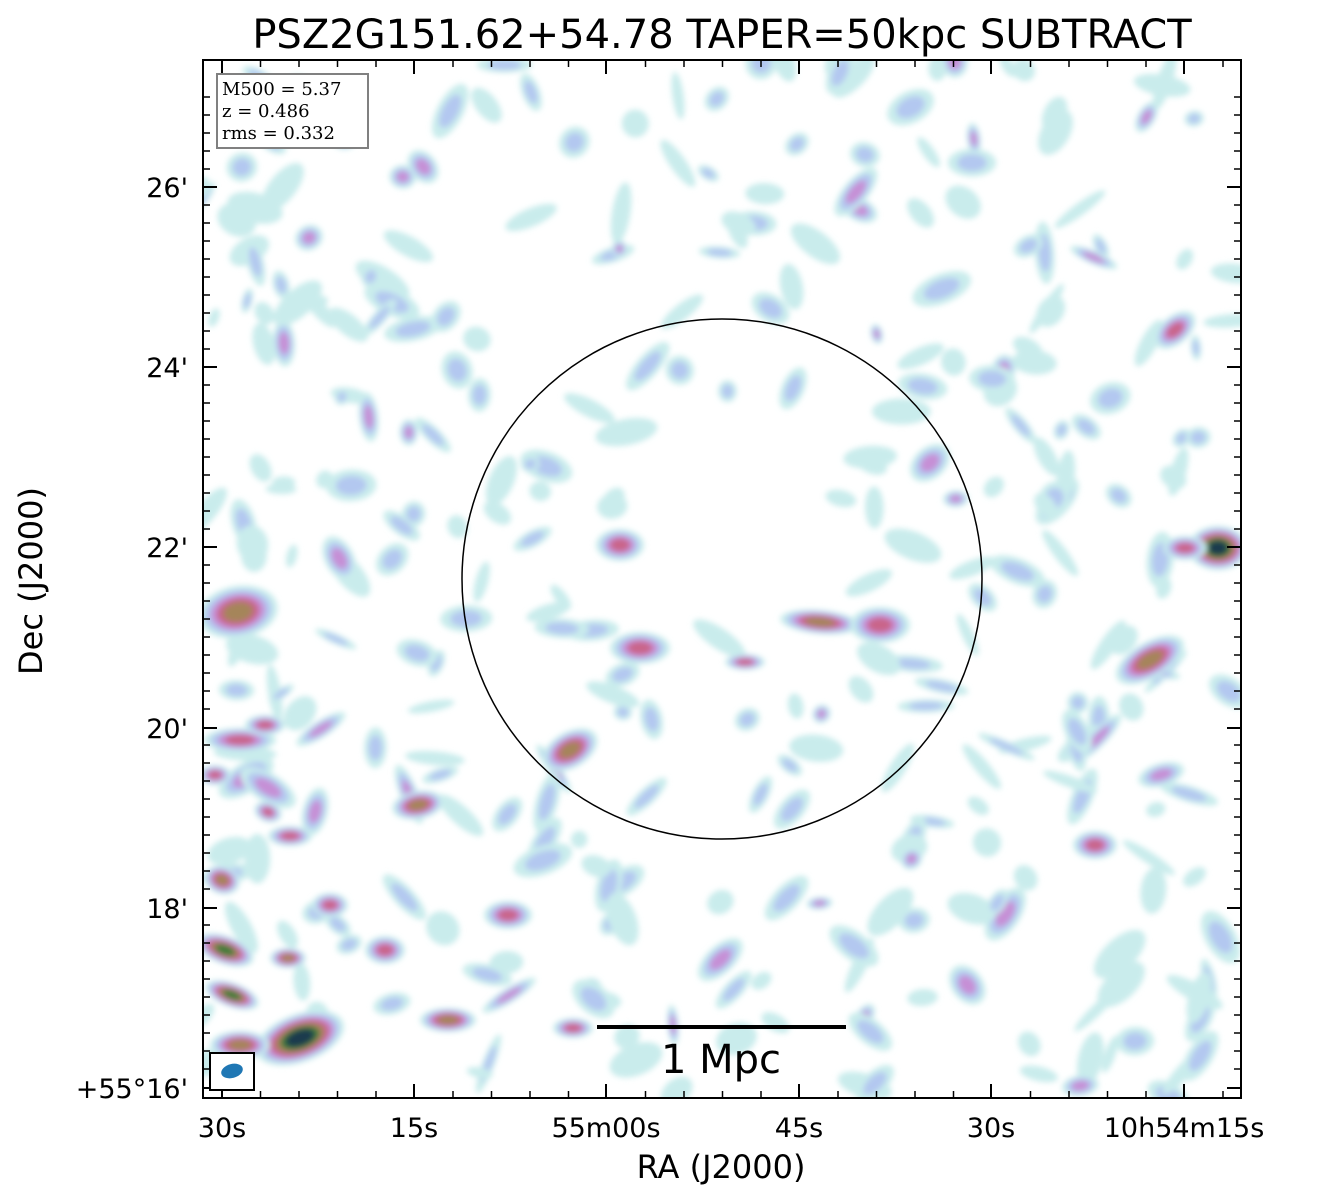 The width and height of the screenshot is (1321, 1200). What do you see at coordinates (281, 89) in the screenshot?
I see `info-m500: M500 = 5.37` at bounding box center [281, 89].